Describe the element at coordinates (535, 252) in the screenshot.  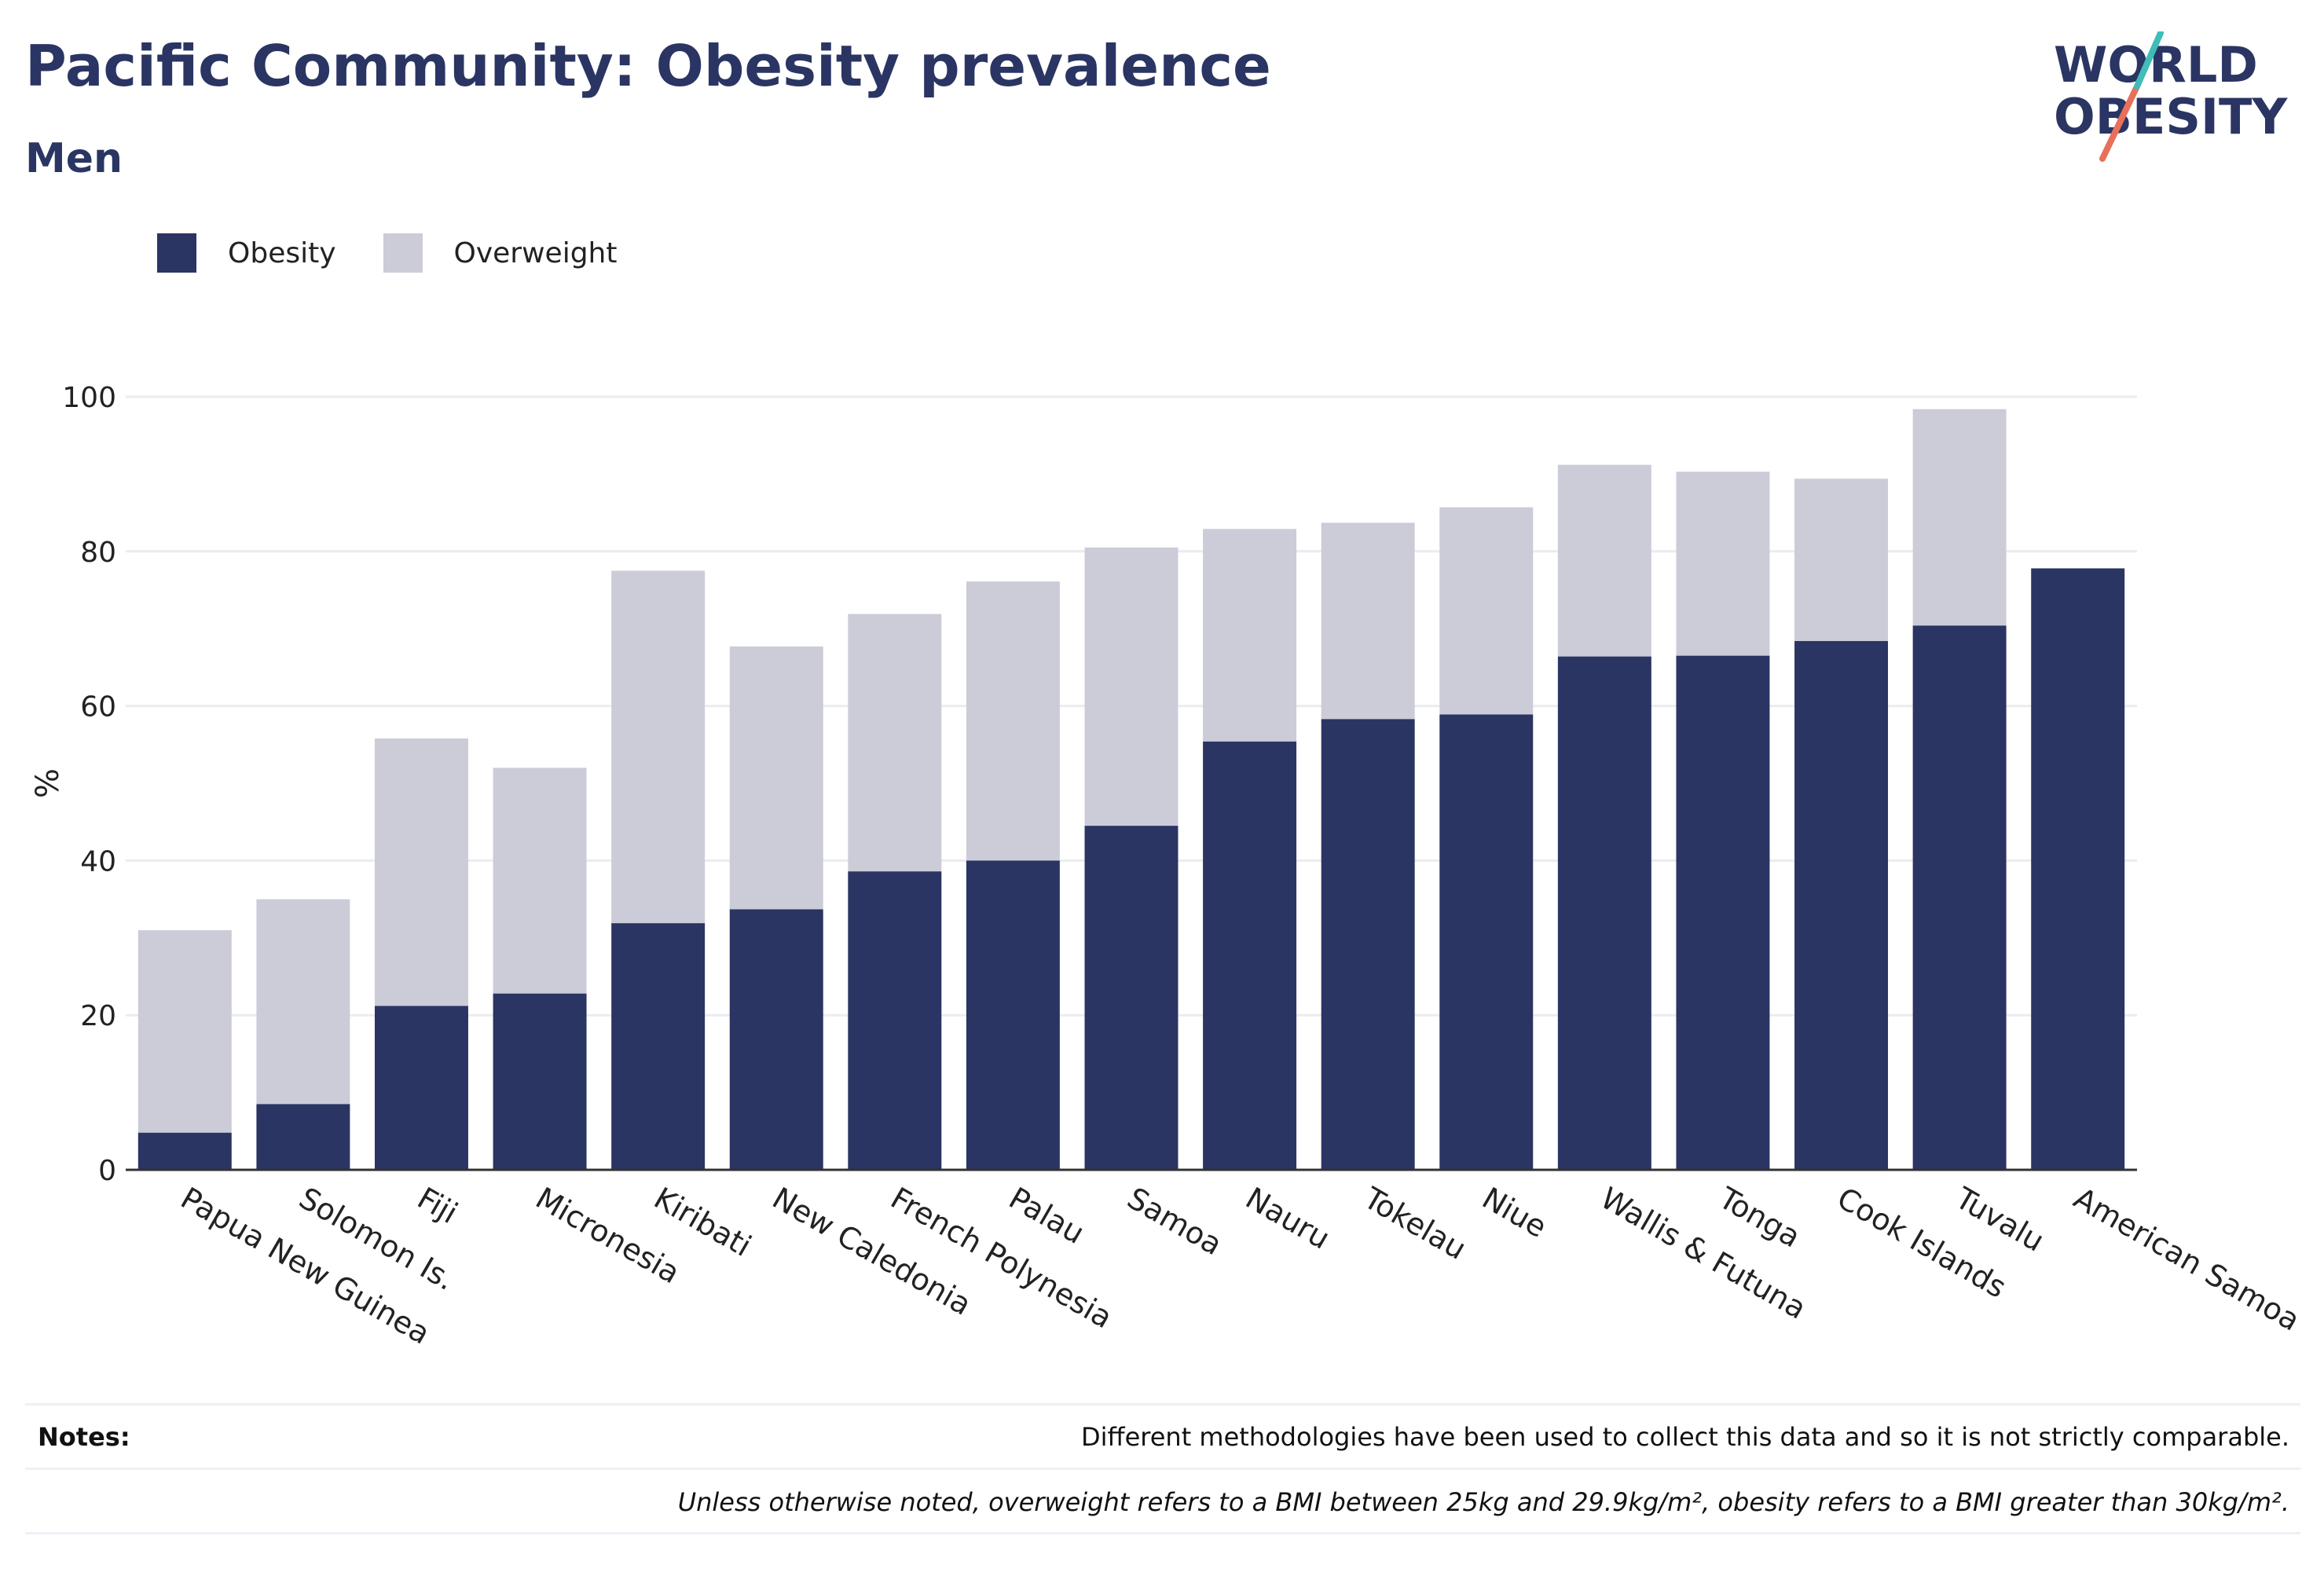
I see `legend-label-overweight: Overweight` at that location.